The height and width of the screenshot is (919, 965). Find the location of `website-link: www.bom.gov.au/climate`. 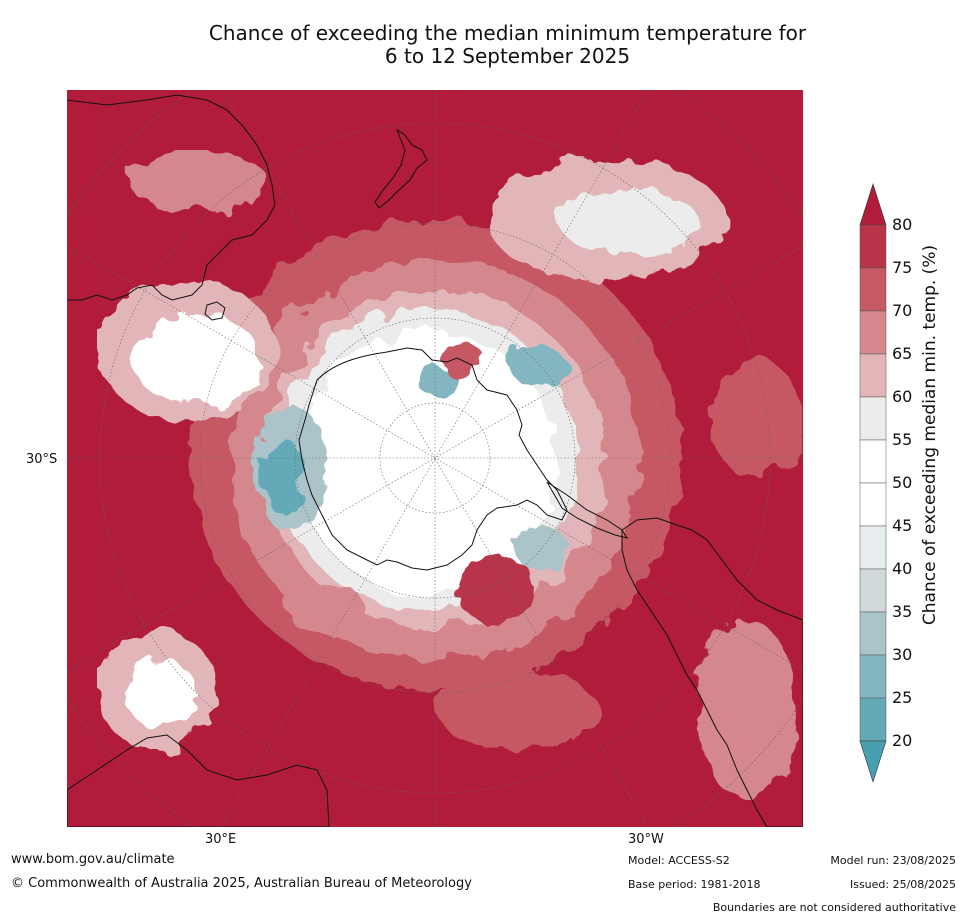

website-link: www.bom.gov.au/climate is located at coordinates (93, 859).